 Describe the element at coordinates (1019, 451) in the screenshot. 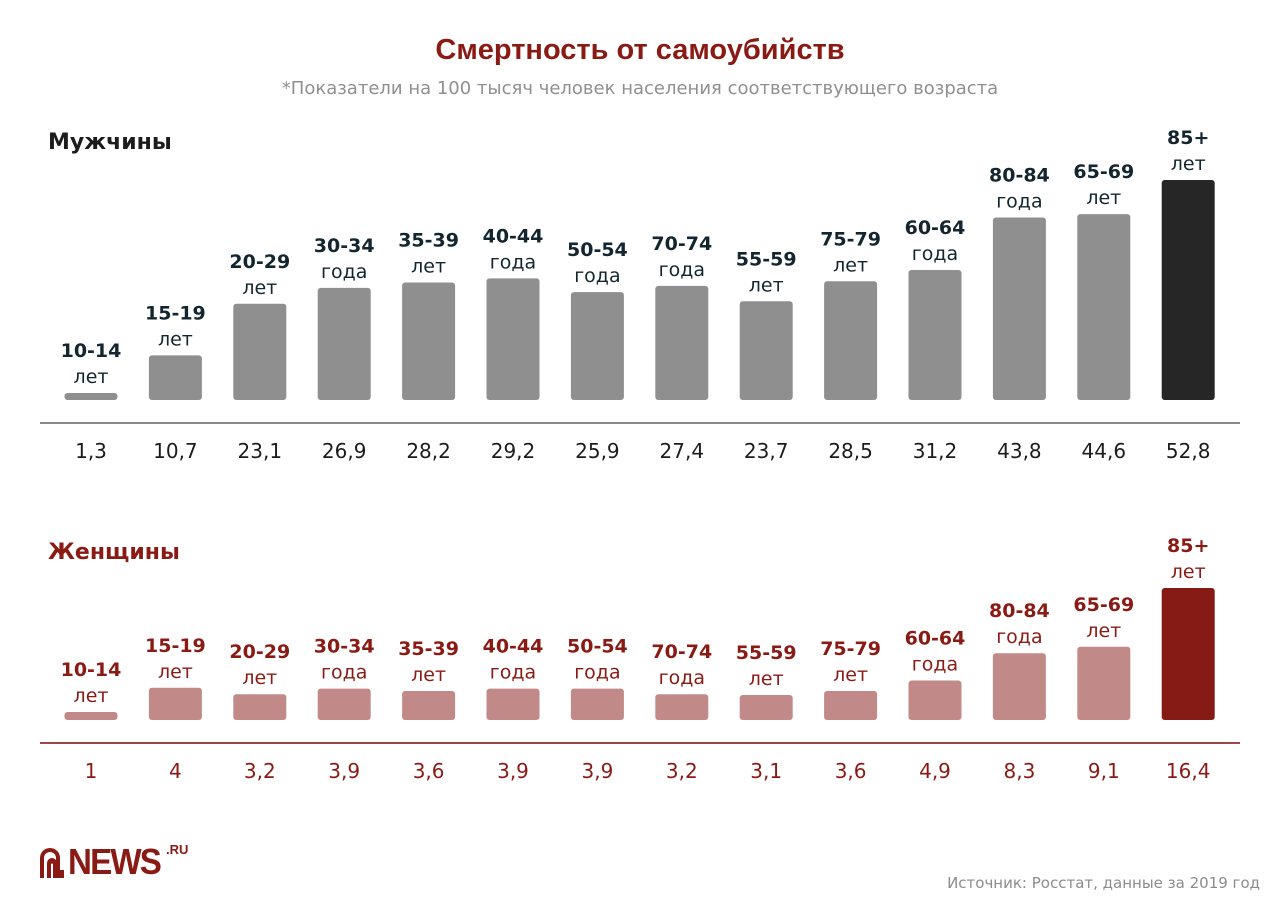

I see `men-value-label: 43,8` at that location.